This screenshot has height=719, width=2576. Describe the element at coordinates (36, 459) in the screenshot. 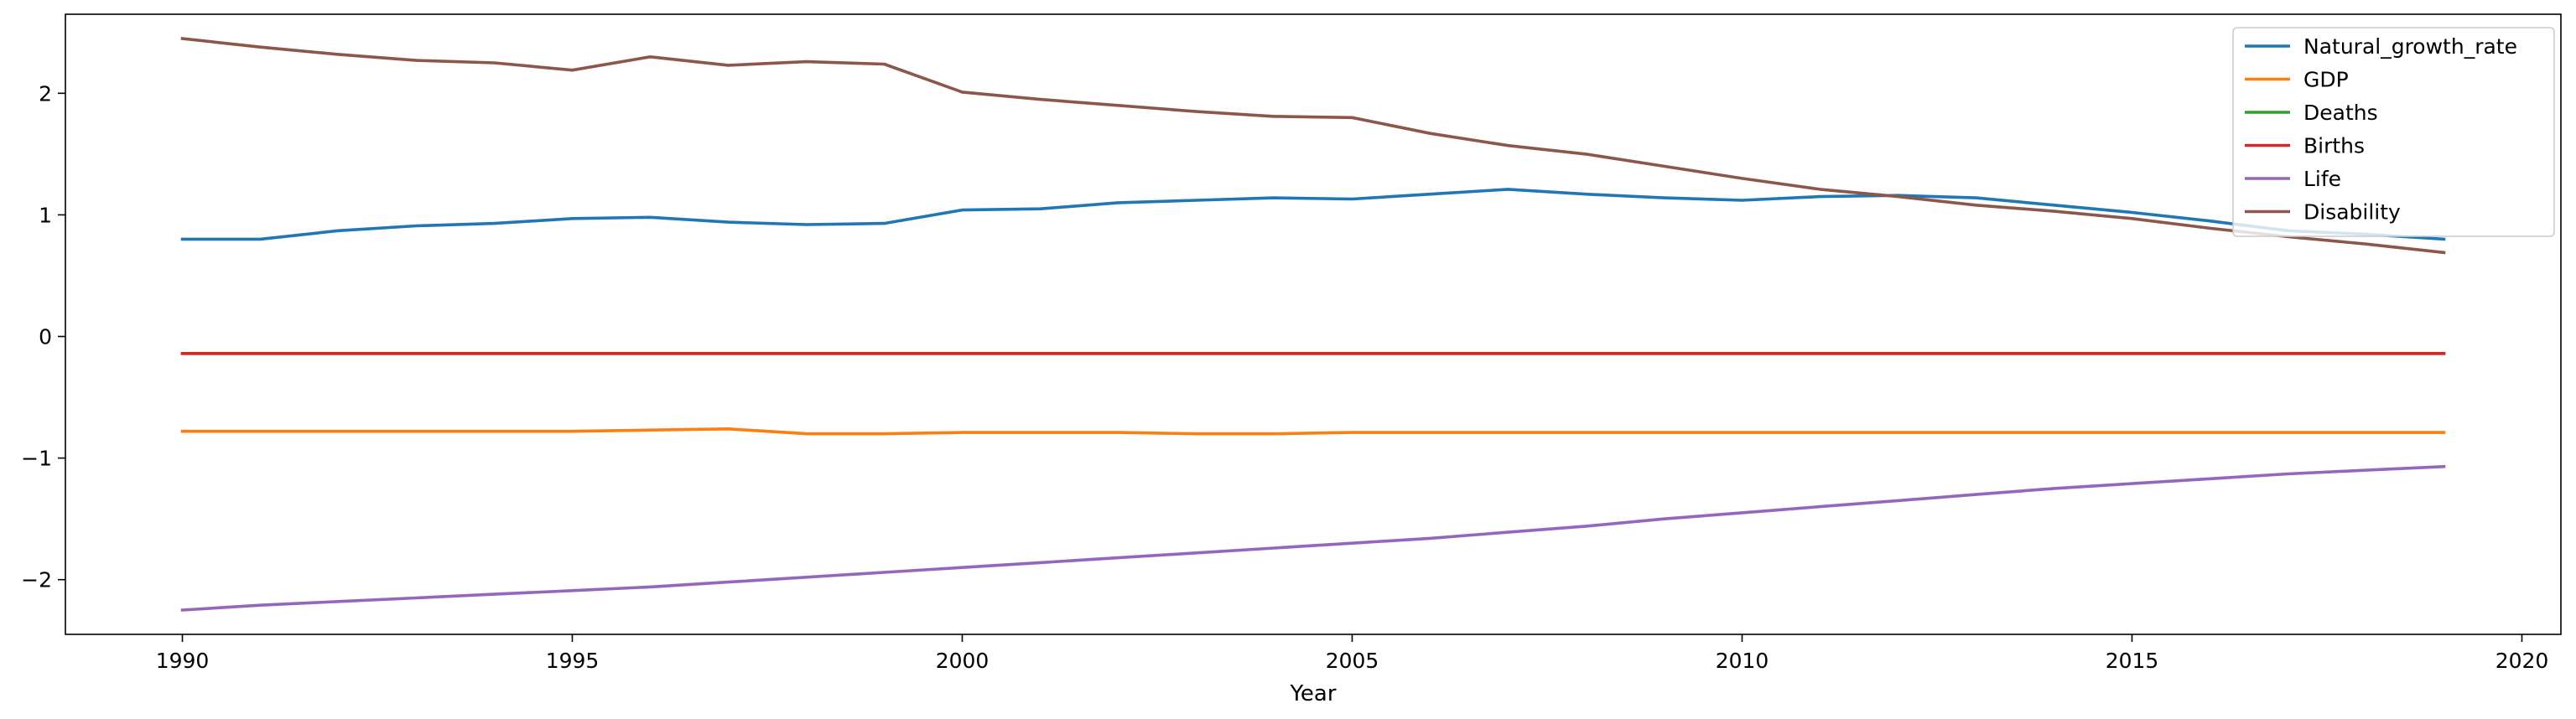

I see `y-tick-label: −1` at that location.